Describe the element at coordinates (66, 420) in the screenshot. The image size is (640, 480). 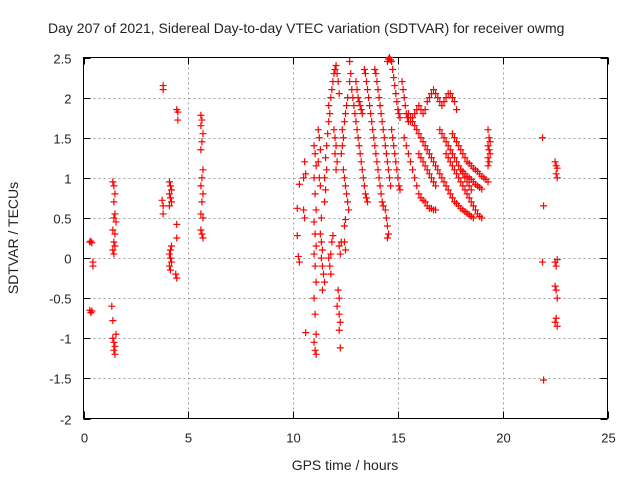
I see `y-tick-label: -2` at that location.